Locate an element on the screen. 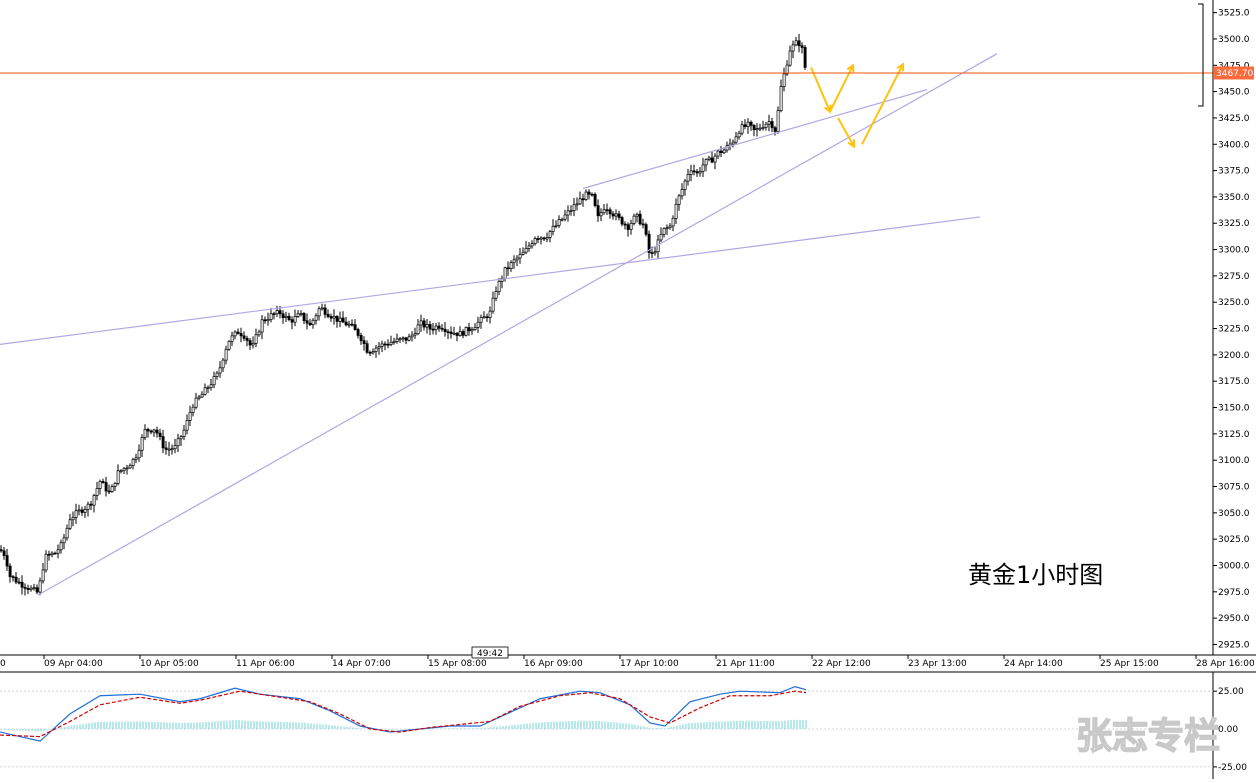 This screenshot has height=783, width=1256. last-price-tag: 3467.70 is located at coordinates (1234, 73).